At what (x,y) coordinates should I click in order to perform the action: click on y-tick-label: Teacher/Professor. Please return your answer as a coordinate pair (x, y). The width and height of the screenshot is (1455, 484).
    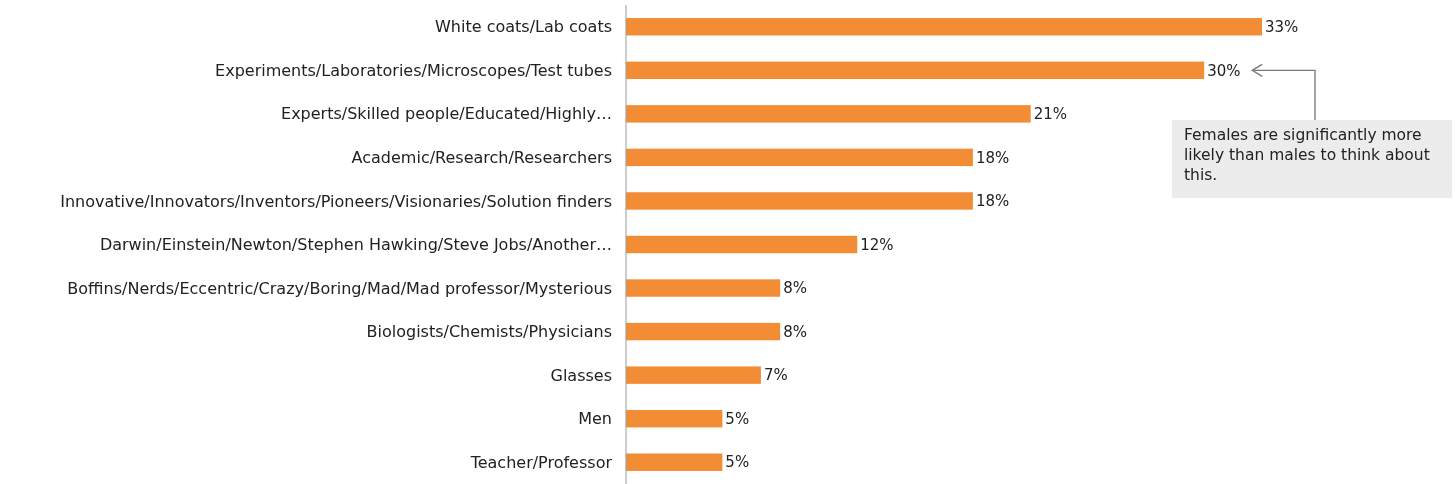
    Looking at the image, I should click on (541, 462).